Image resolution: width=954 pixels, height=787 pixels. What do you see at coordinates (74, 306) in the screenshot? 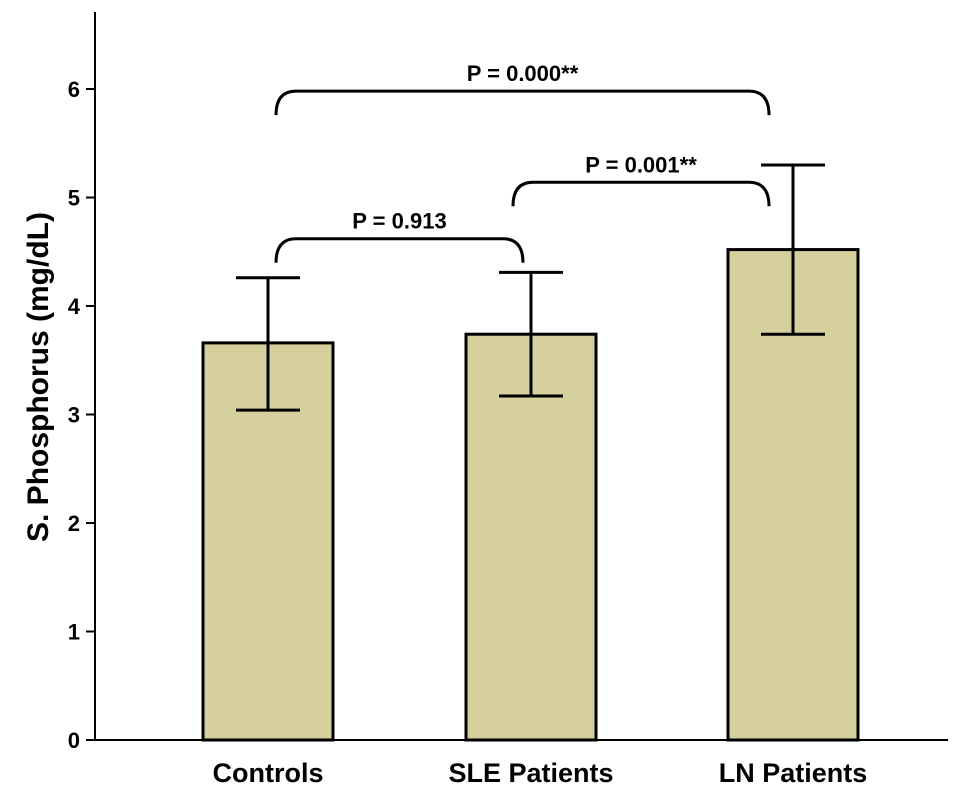
I see `y-tick-label: 4` at bounding box center [74, 306].